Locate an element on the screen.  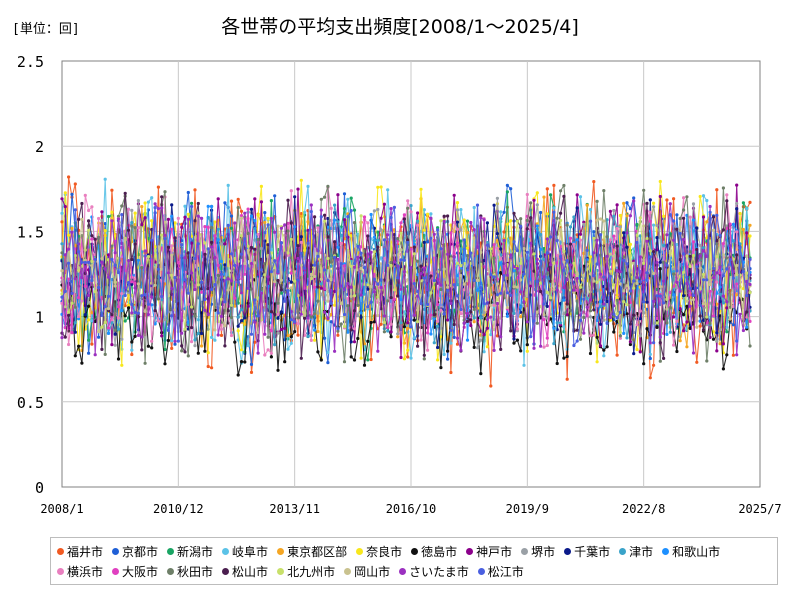
legend-label: 東京都区部 is located at coordinates (317, 551).